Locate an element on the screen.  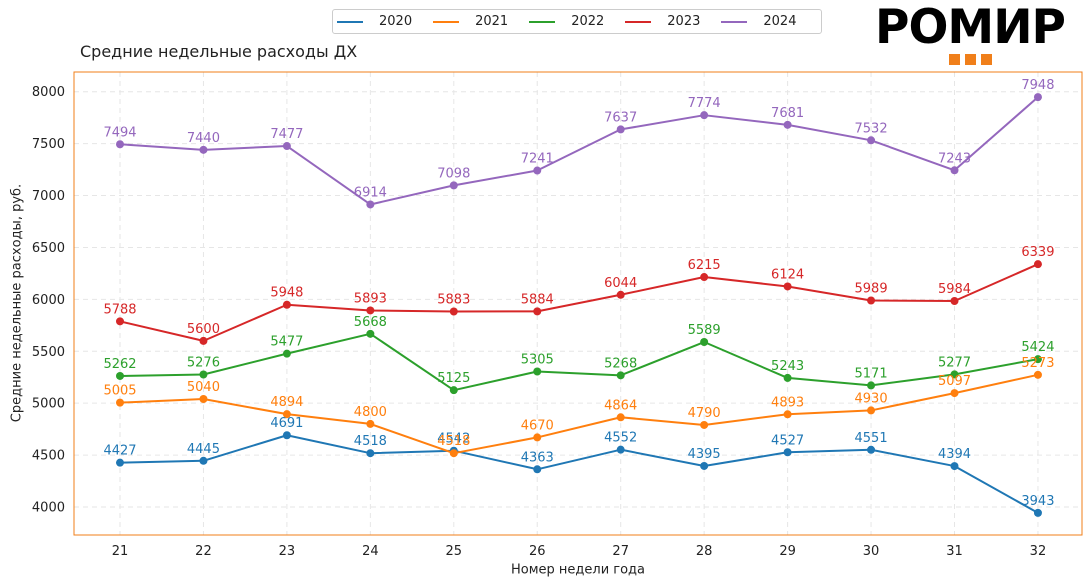
data-label: 7098 is located at coordinates (453, 173).